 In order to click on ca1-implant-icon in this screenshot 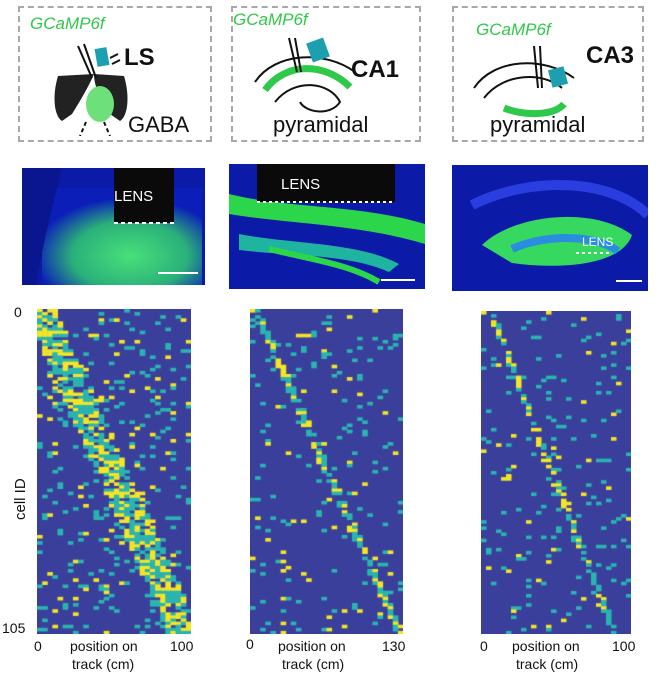, I will do `click(305, 75)`.